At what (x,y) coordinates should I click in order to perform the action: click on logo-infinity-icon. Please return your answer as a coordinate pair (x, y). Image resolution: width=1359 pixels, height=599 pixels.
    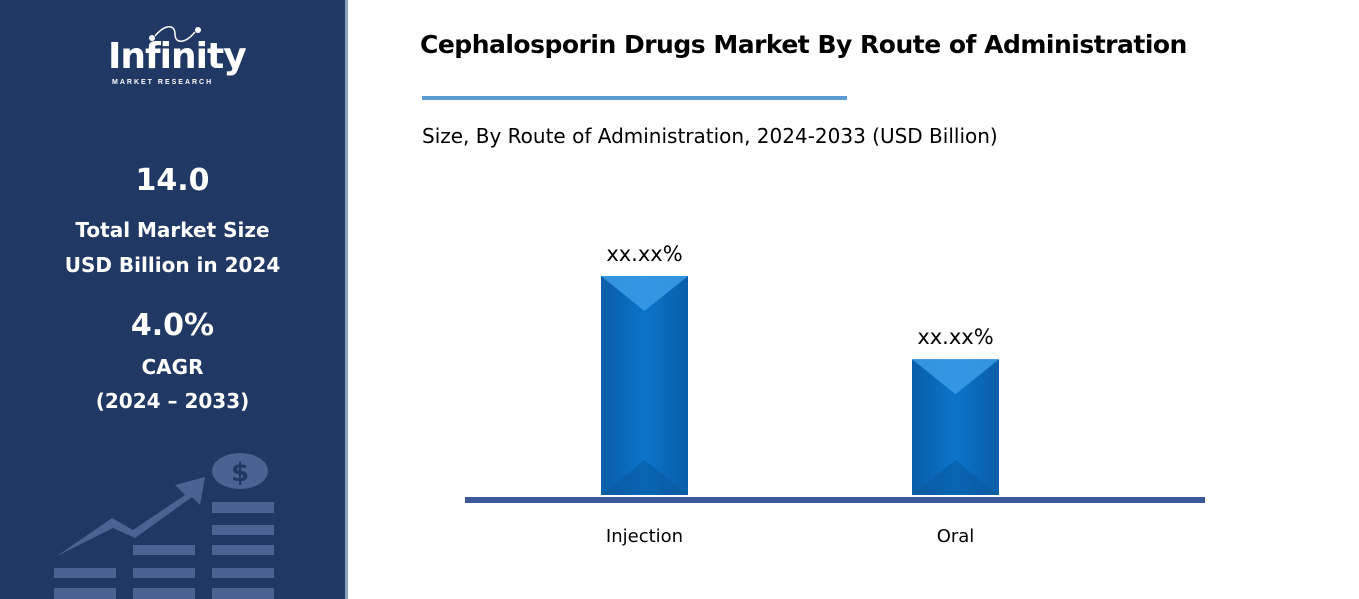
    Looking at the image, I should click on (175, 34).